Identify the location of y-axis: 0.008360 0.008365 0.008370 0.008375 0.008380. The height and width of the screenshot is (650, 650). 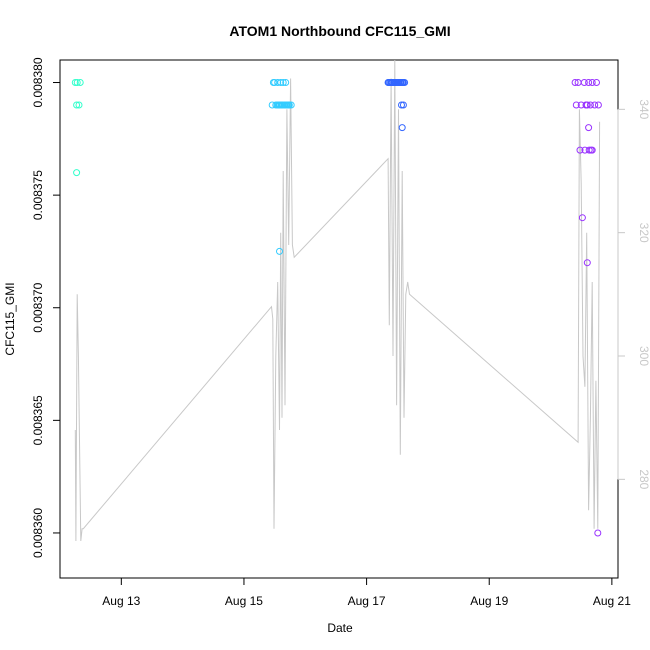
(46, 307).